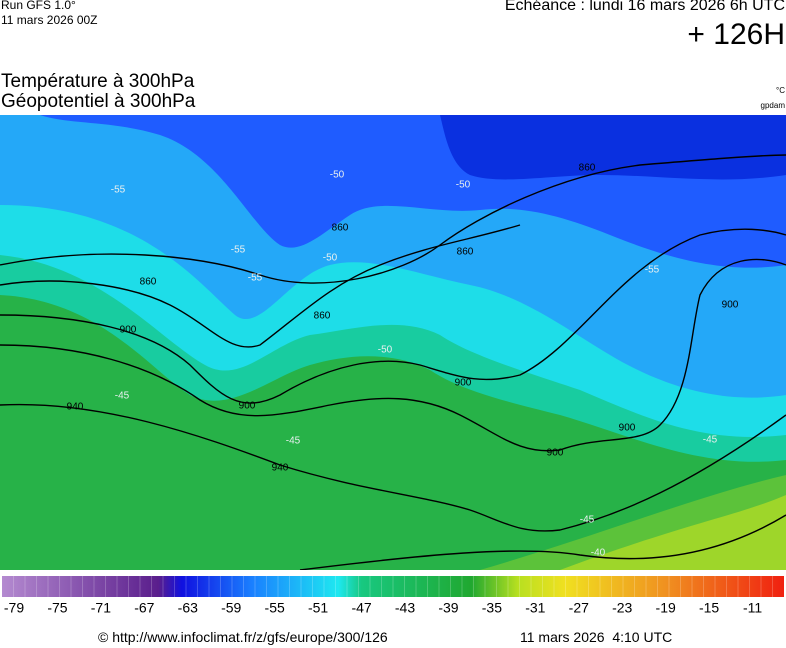  Describe the element at coordinates (98, 101) in the screenshot. I see `title-geo: Géopotentiel à 300hPa` at that location.